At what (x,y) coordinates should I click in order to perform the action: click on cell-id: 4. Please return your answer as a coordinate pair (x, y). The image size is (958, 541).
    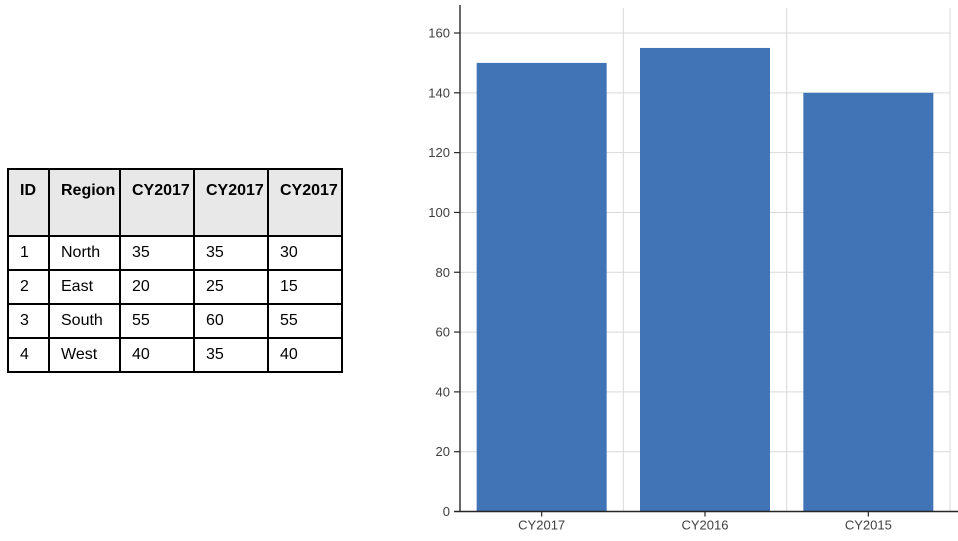
    Looking at the image, I should click on (28, 355).